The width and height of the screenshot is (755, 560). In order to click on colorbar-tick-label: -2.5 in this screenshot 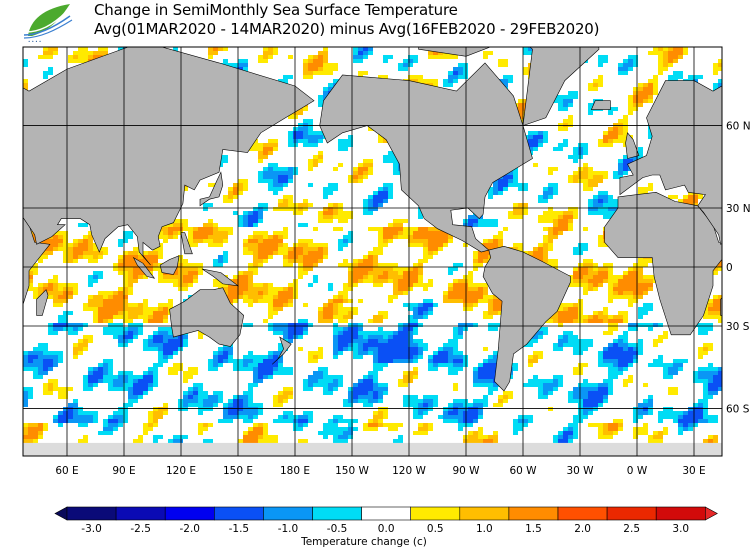, I will do `click(140, 529)`.